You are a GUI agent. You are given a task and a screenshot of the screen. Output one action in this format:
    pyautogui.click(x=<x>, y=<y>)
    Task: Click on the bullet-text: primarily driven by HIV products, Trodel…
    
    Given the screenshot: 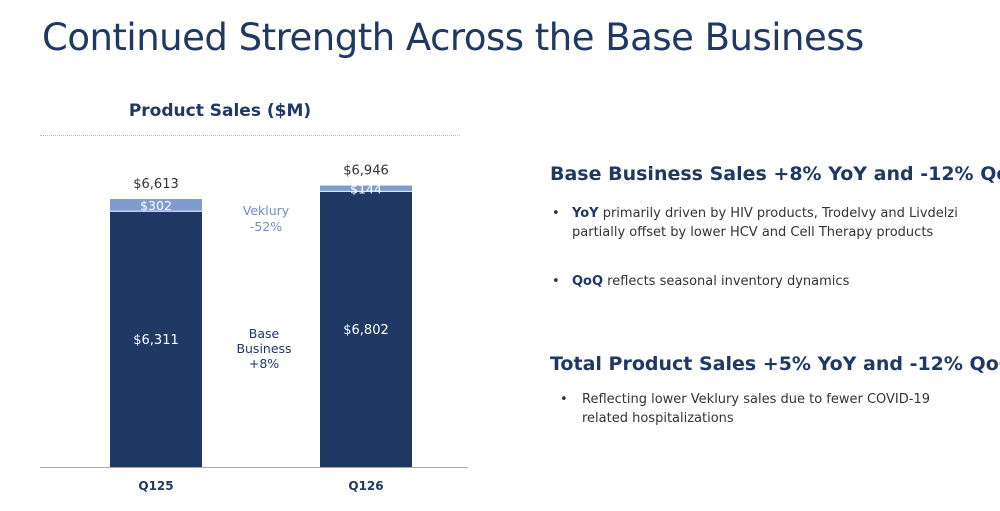 What is the action you would take?
    pyautogui.click(x=765, y=223)
    